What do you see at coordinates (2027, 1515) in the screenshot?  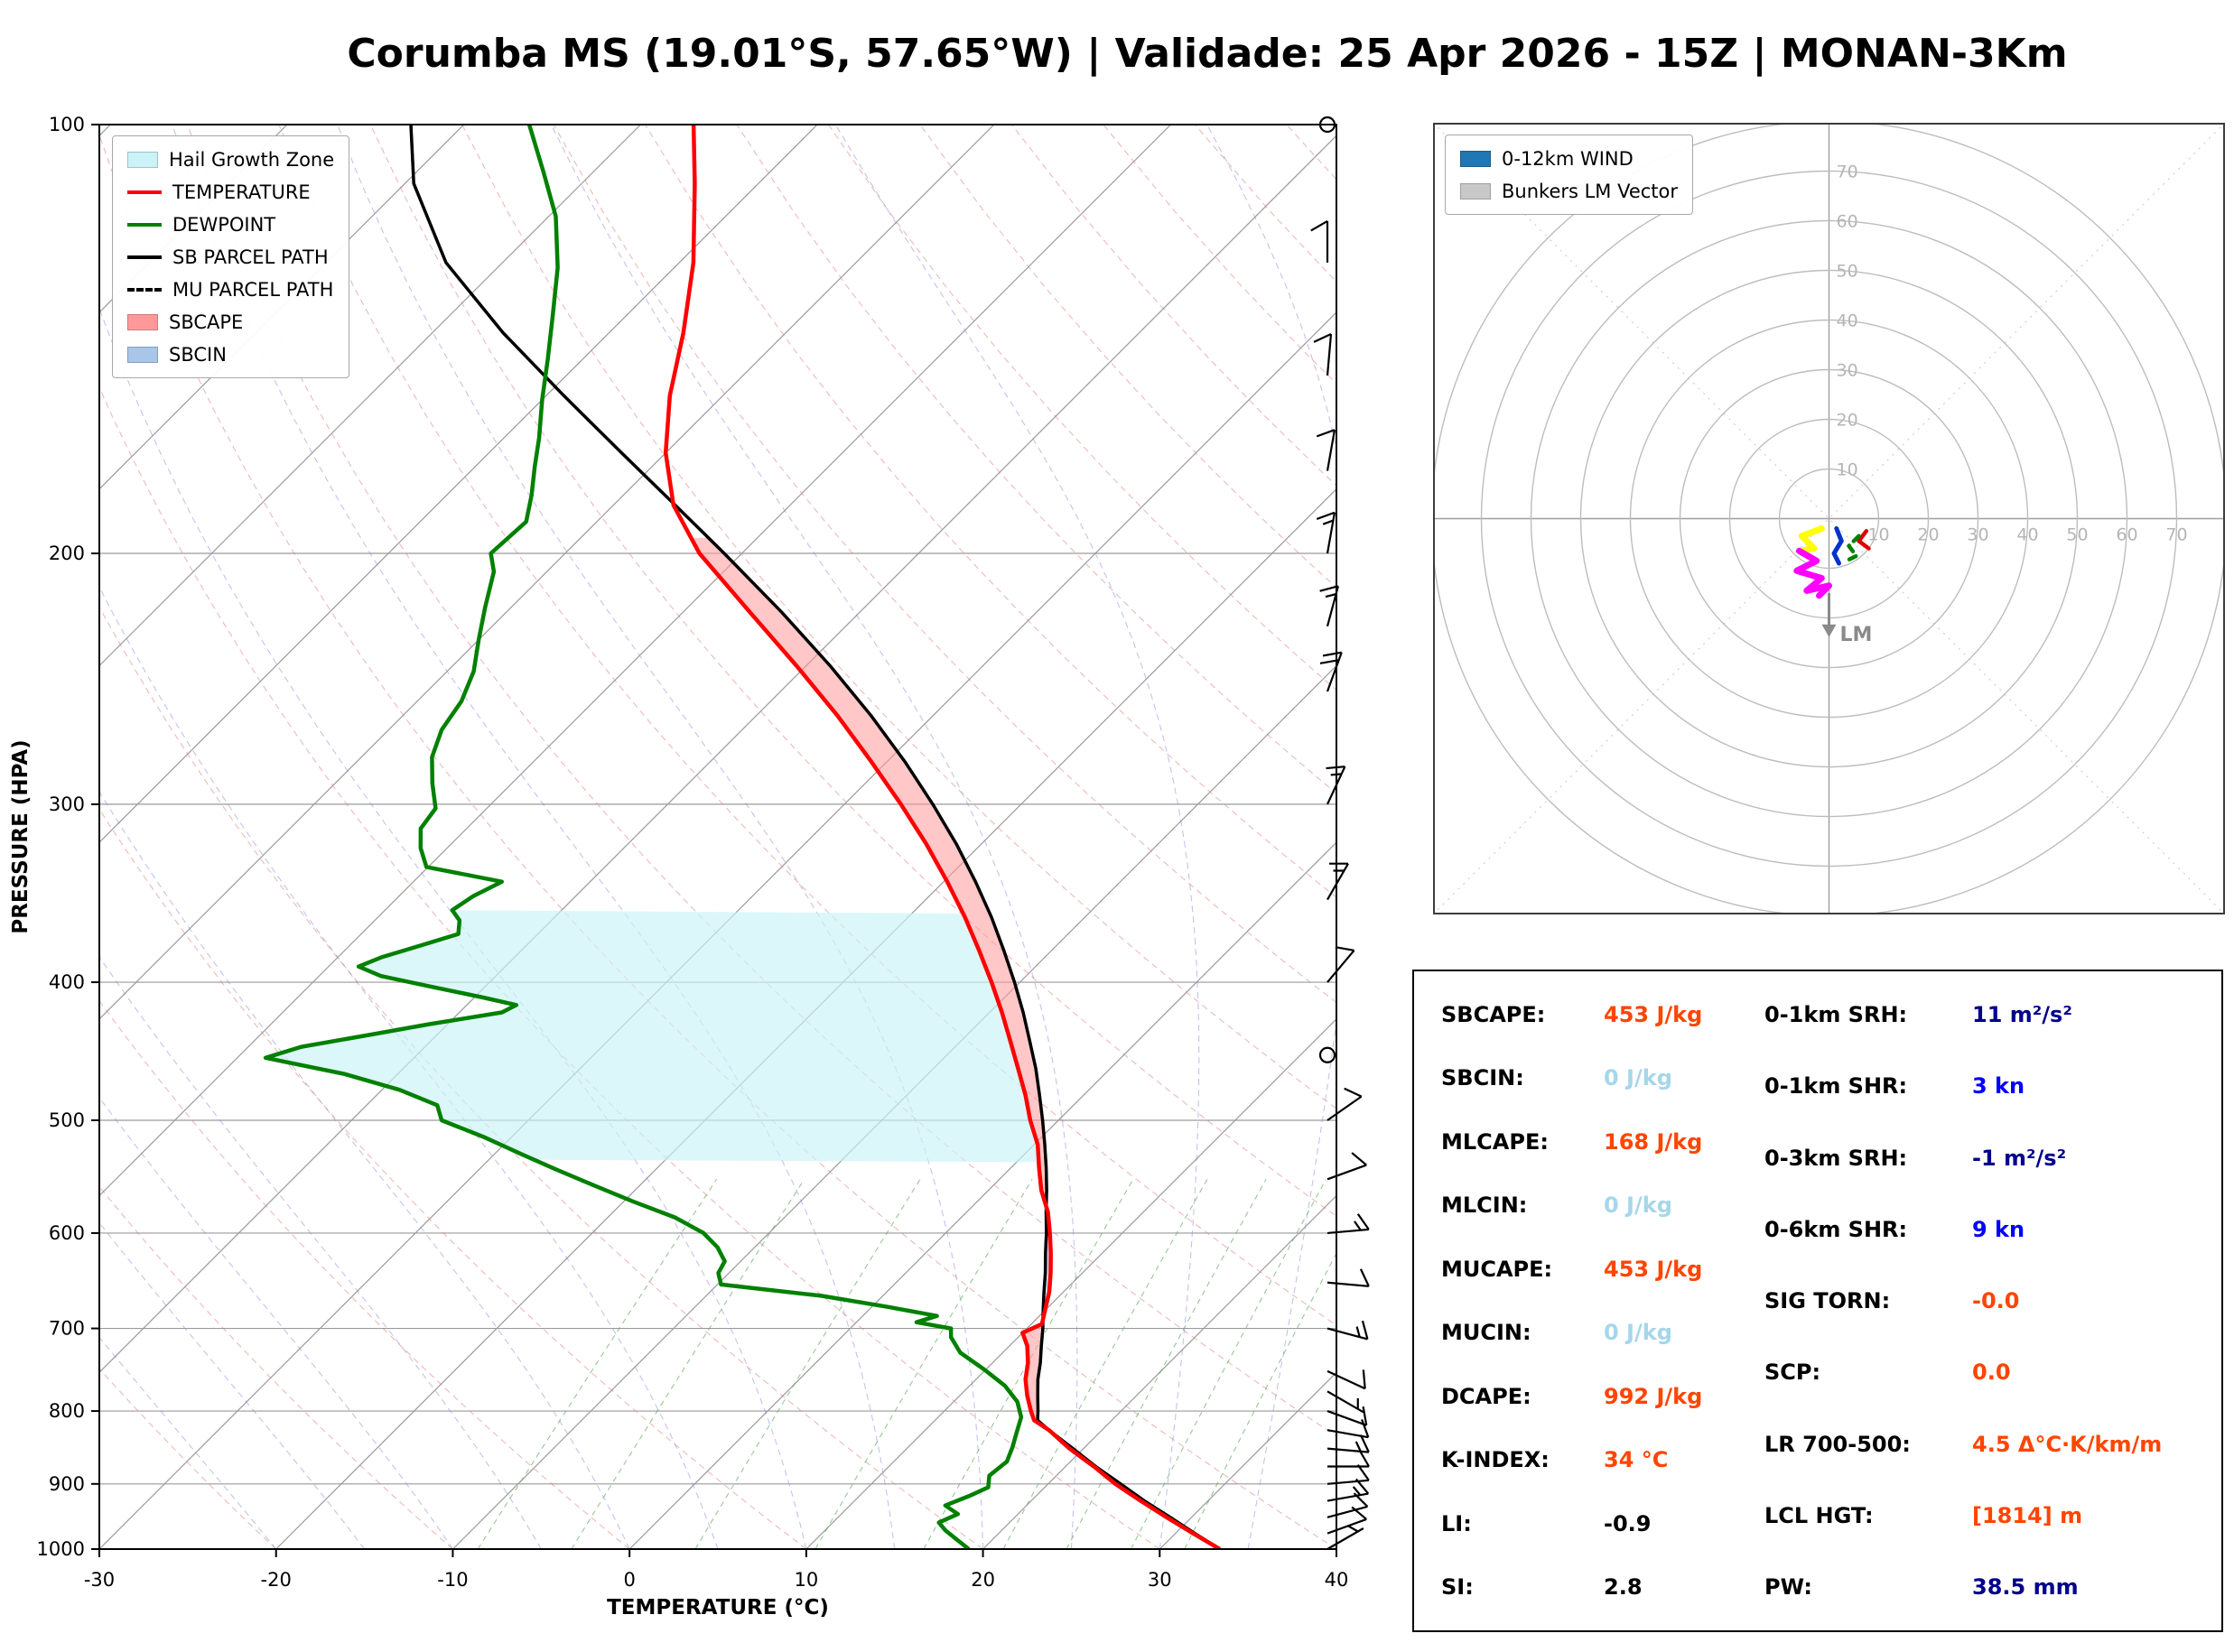 I see `index-value: [1814] m` at bounding box center [2027, 1515].